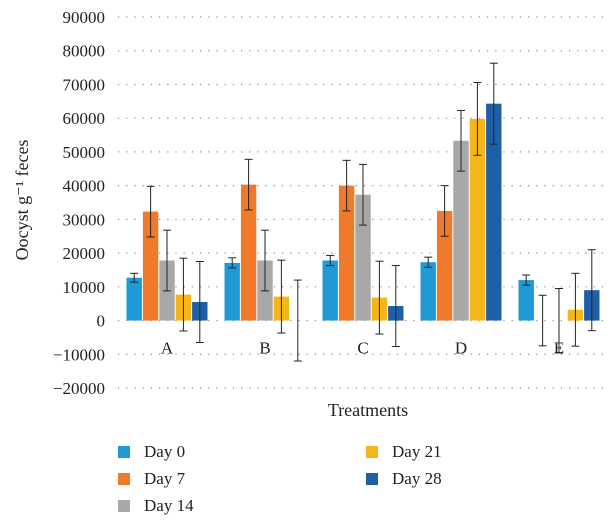 The height and width of the screenshot is (524, 615). I want to click on legend-label: Day 14, so click(169, 505).